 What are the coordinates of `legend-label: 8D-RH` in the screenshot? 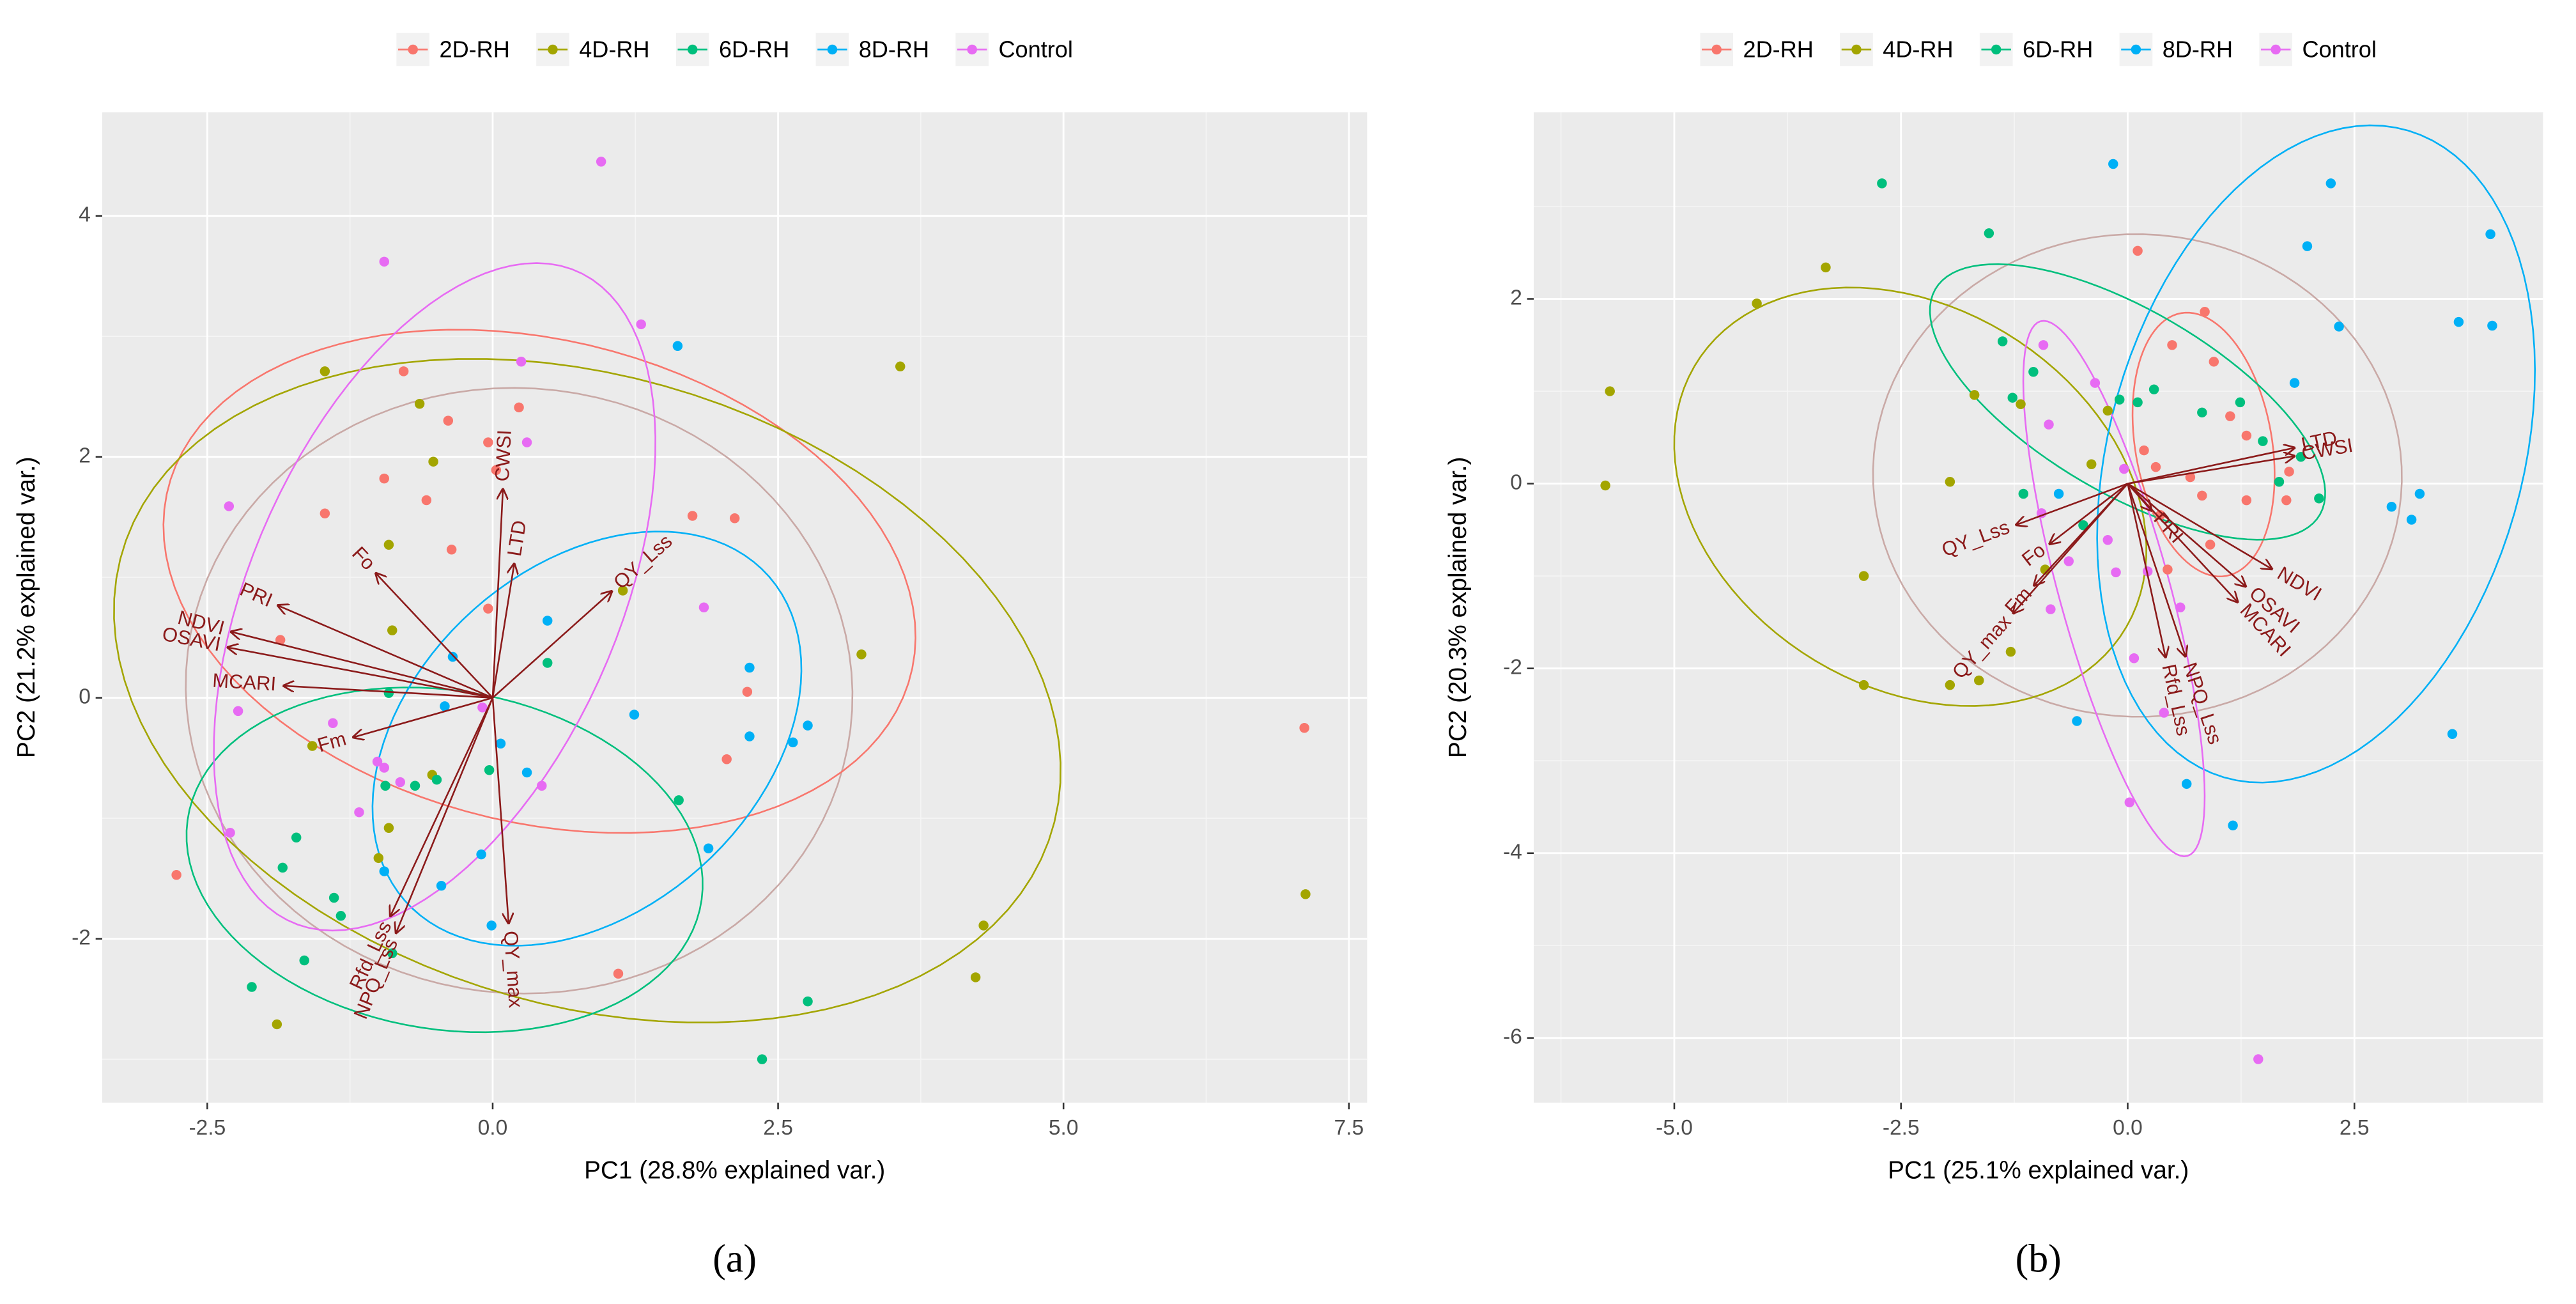 It's located at (2198, 49).